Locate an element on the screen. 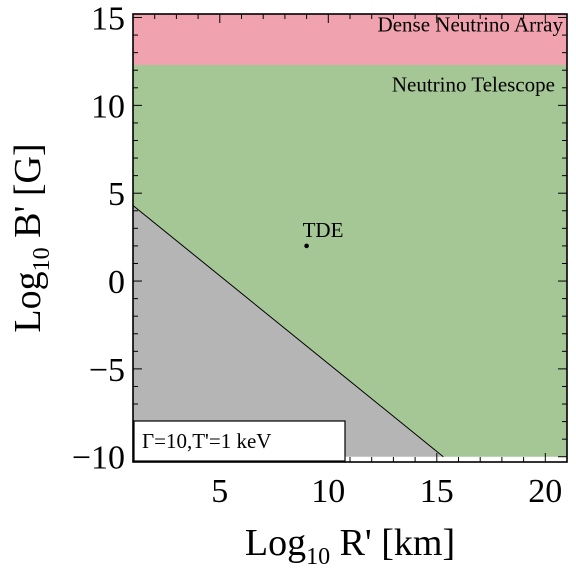 This screenshot has height=569, width=576. x-tick-label: 5 is located at coordinates (219, 491).